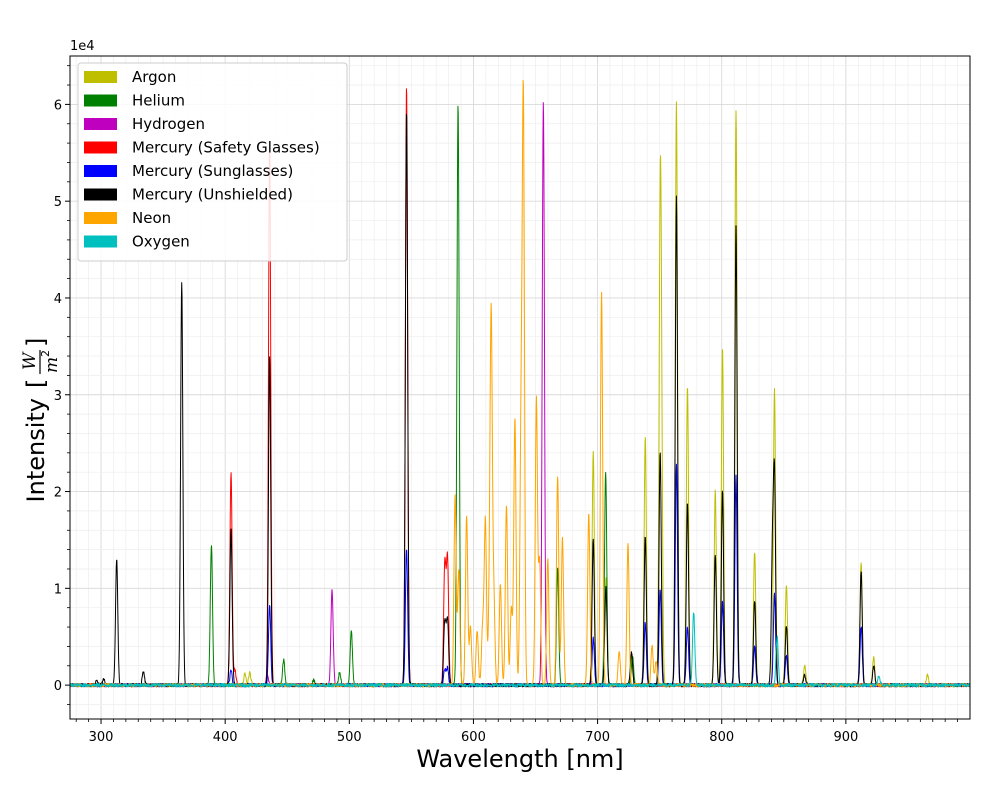 This screenshot has height=800, width=1000. I want to click on legend-label: Oxygen, so click(161, 242).